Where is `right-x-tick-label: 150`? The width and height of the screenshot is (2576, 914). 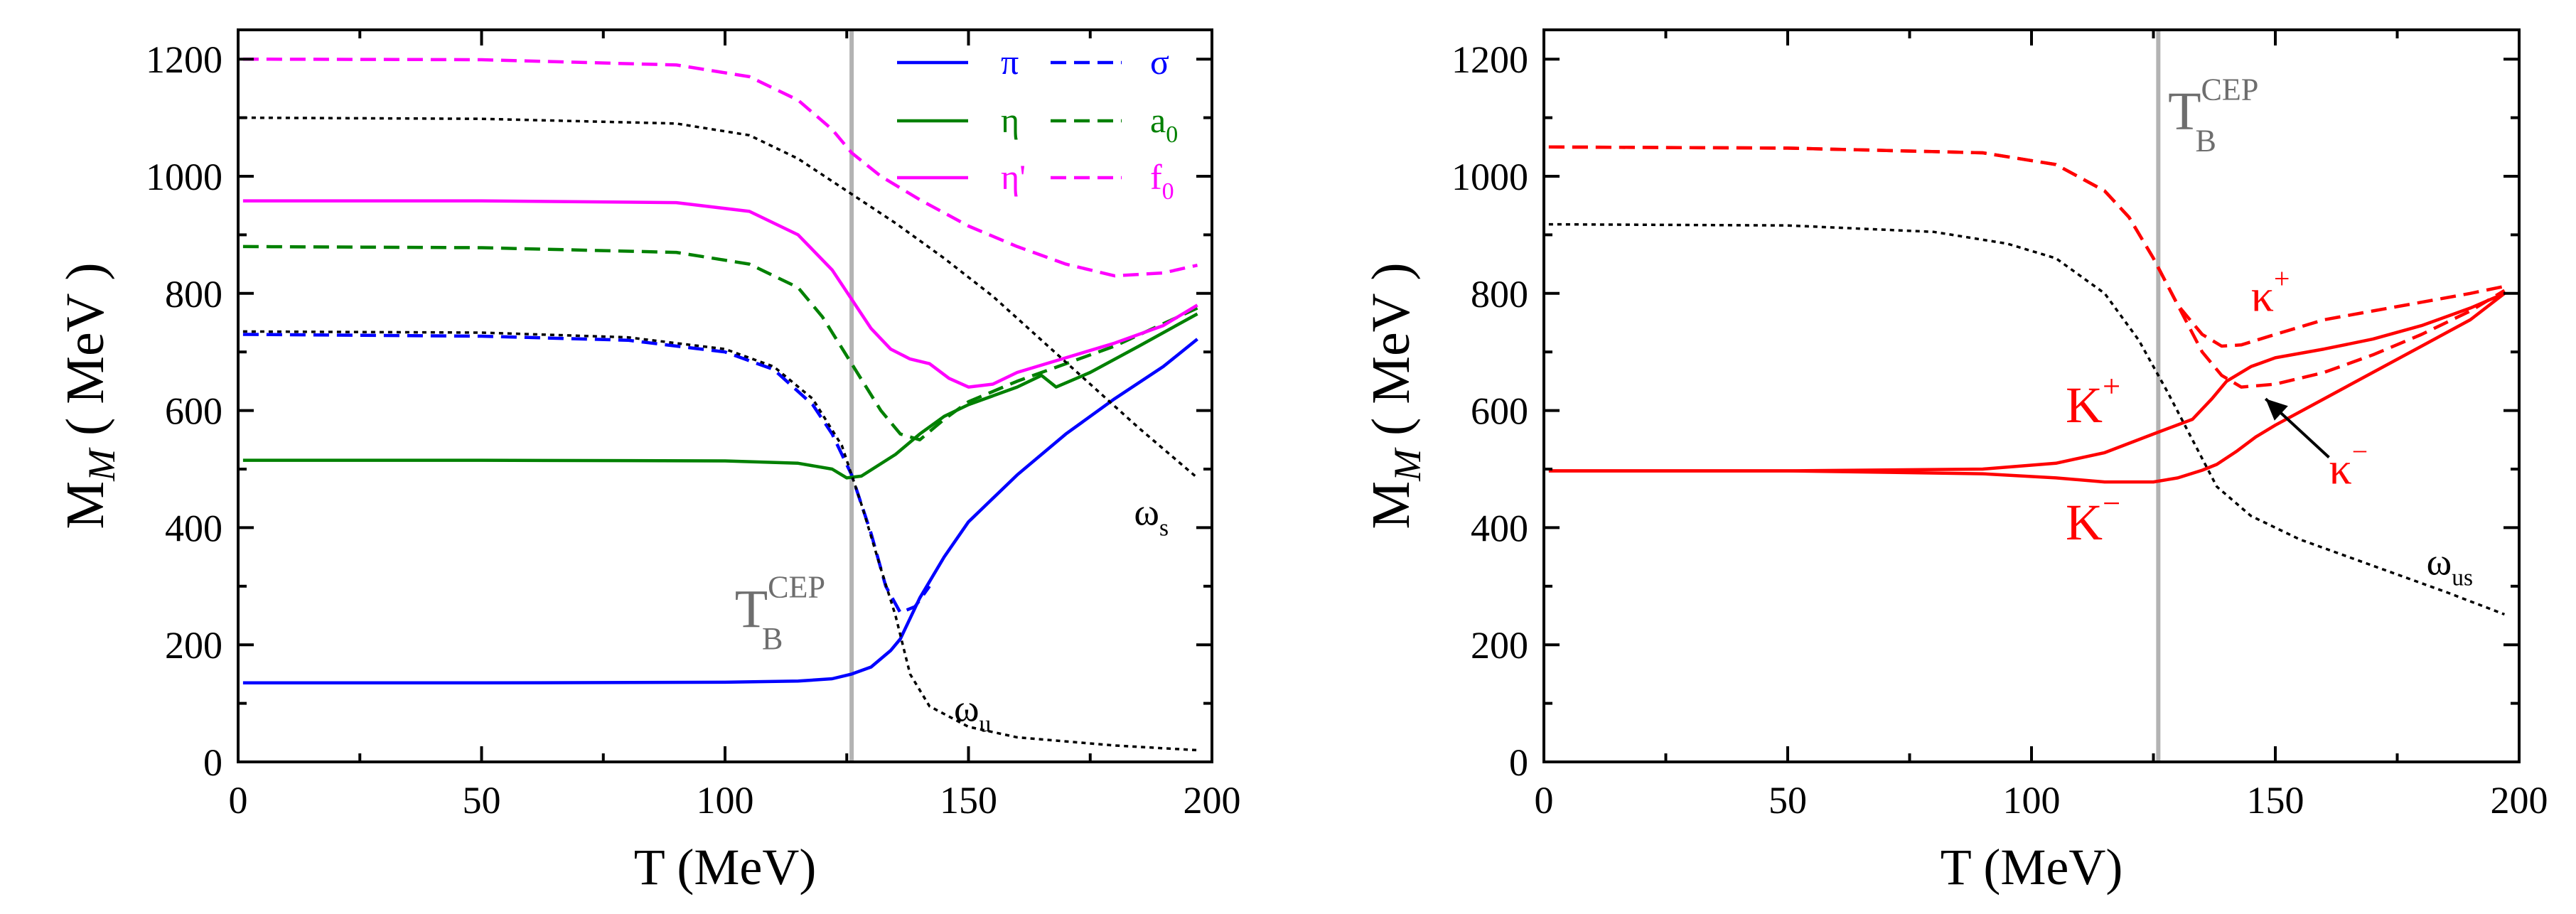 right-x-tick-label: 150 is located at coordinates (2275, 800).